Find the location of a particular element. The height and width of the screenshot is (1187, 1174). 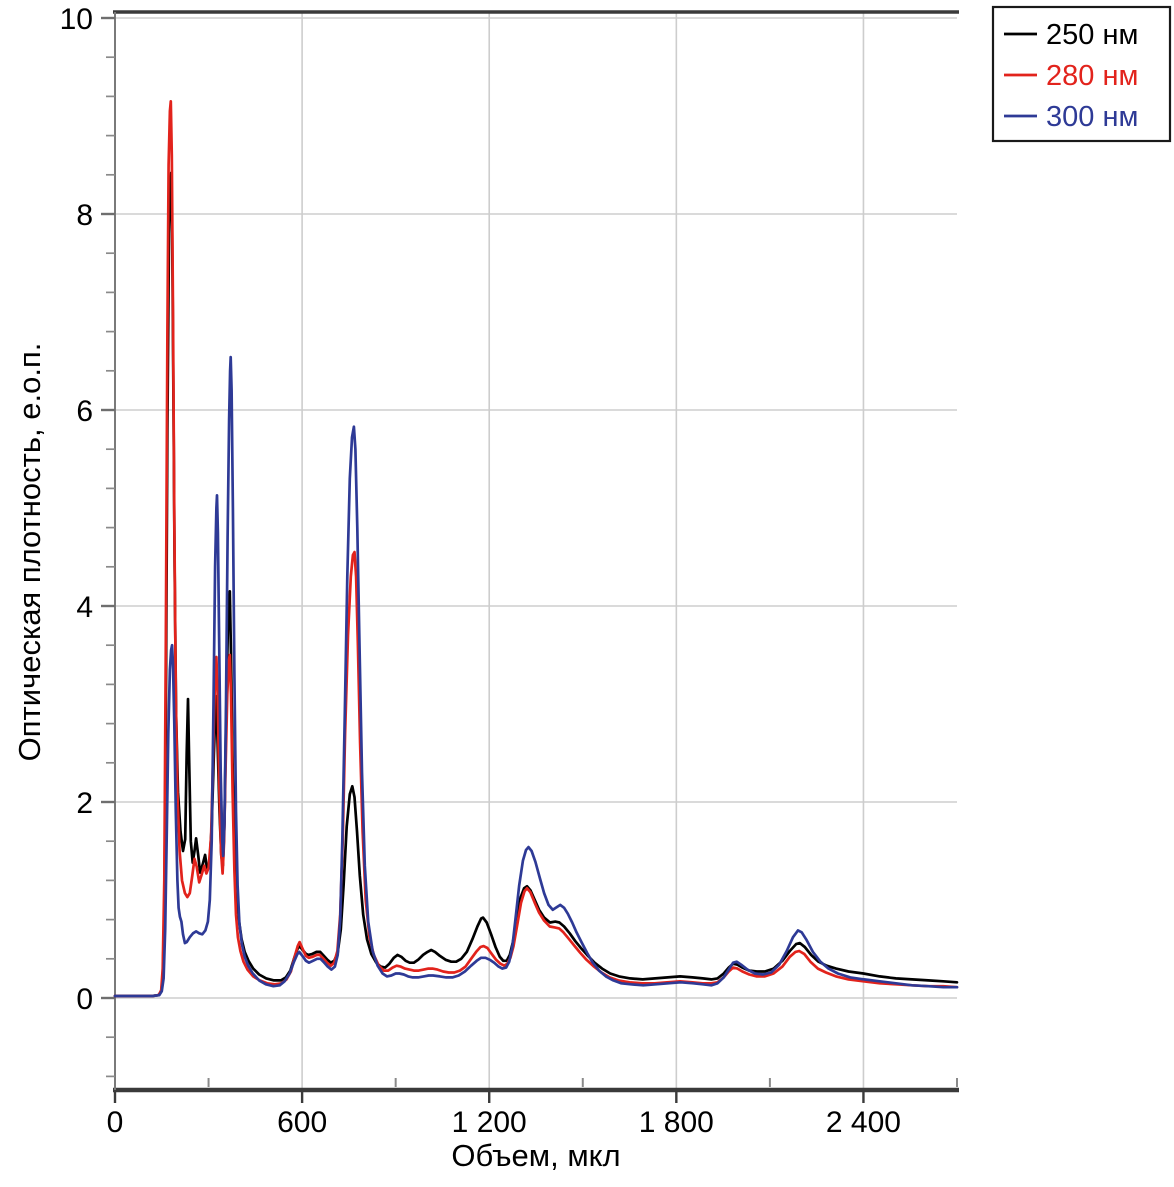

y-tick-label: 2 is located at coordinates (84, 803).